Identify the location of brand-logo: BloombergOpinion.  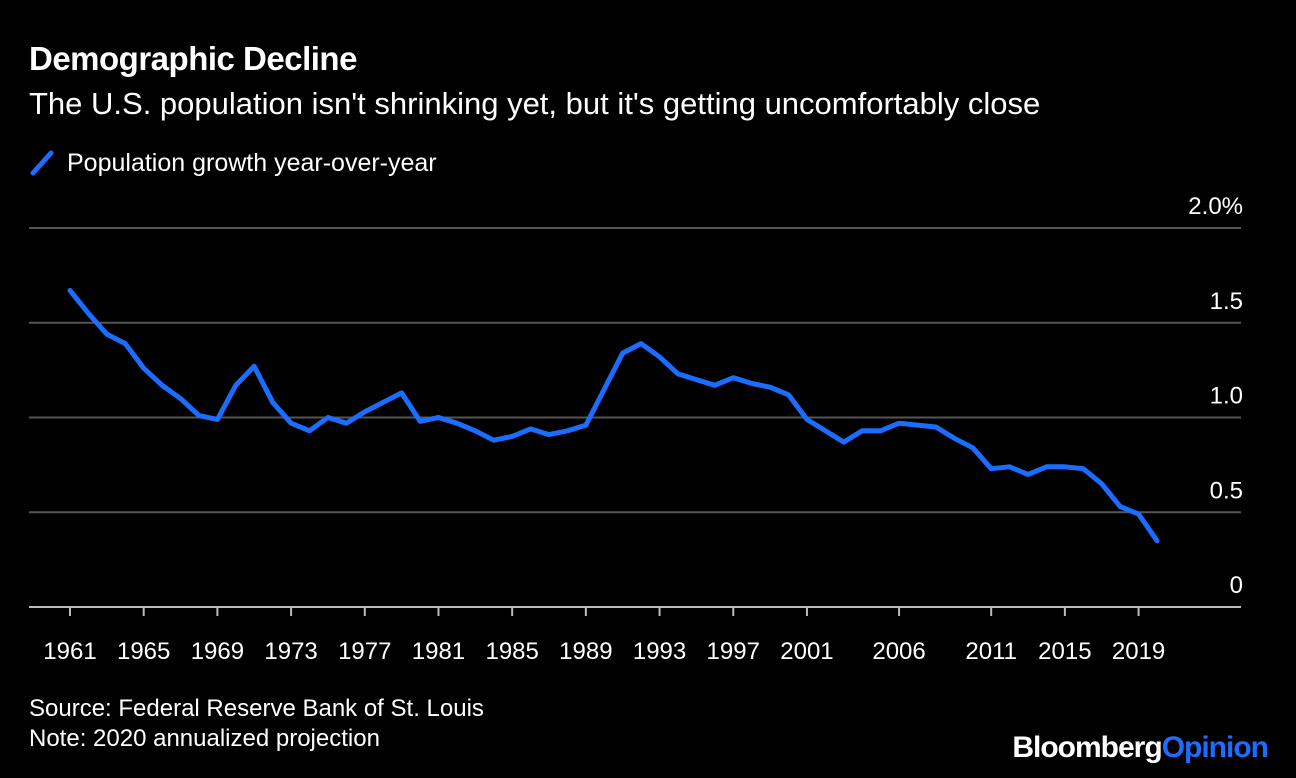
(1140, 748).